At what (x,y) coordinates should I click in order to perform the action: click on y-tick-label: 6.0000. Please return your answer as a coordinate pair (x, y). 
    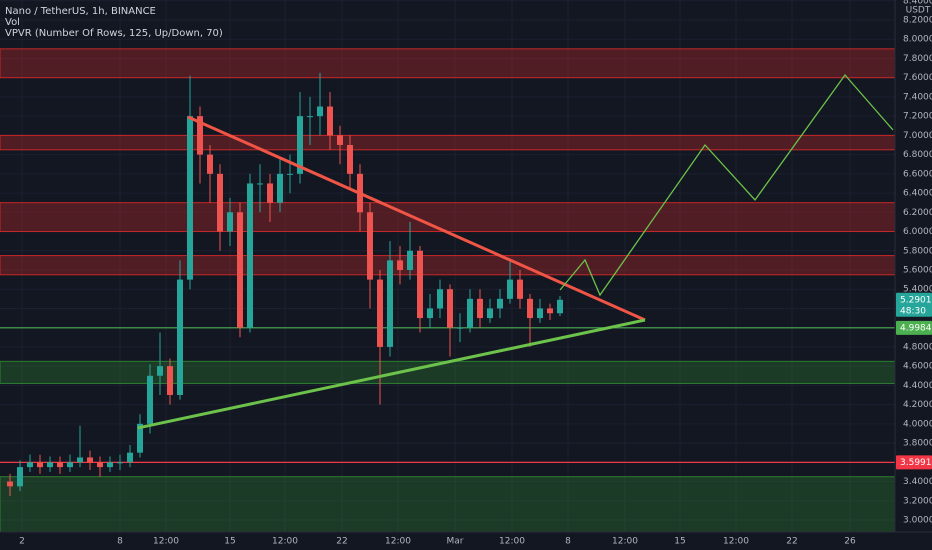
    Looking at the image, I should click on (917, 232).